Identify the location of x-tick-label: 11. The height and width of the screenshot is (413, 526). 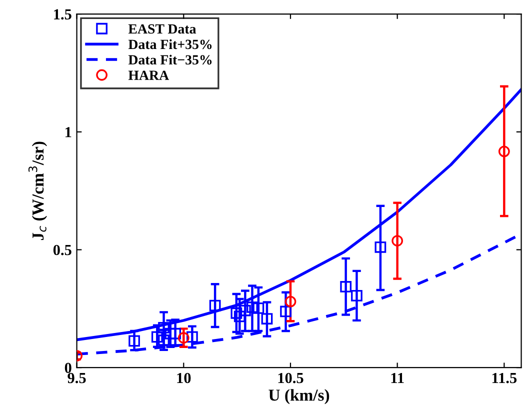
(397, 378).